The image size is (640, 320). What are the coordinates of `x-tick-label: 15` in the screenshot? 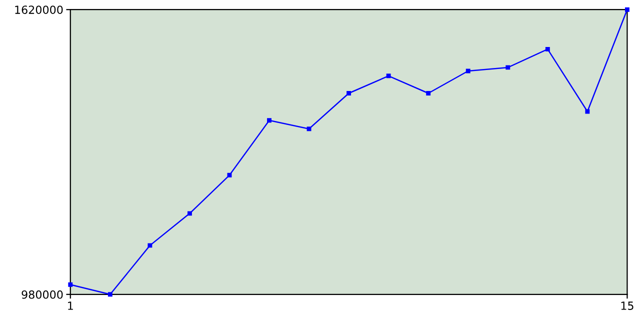 It's located at (627, 306).